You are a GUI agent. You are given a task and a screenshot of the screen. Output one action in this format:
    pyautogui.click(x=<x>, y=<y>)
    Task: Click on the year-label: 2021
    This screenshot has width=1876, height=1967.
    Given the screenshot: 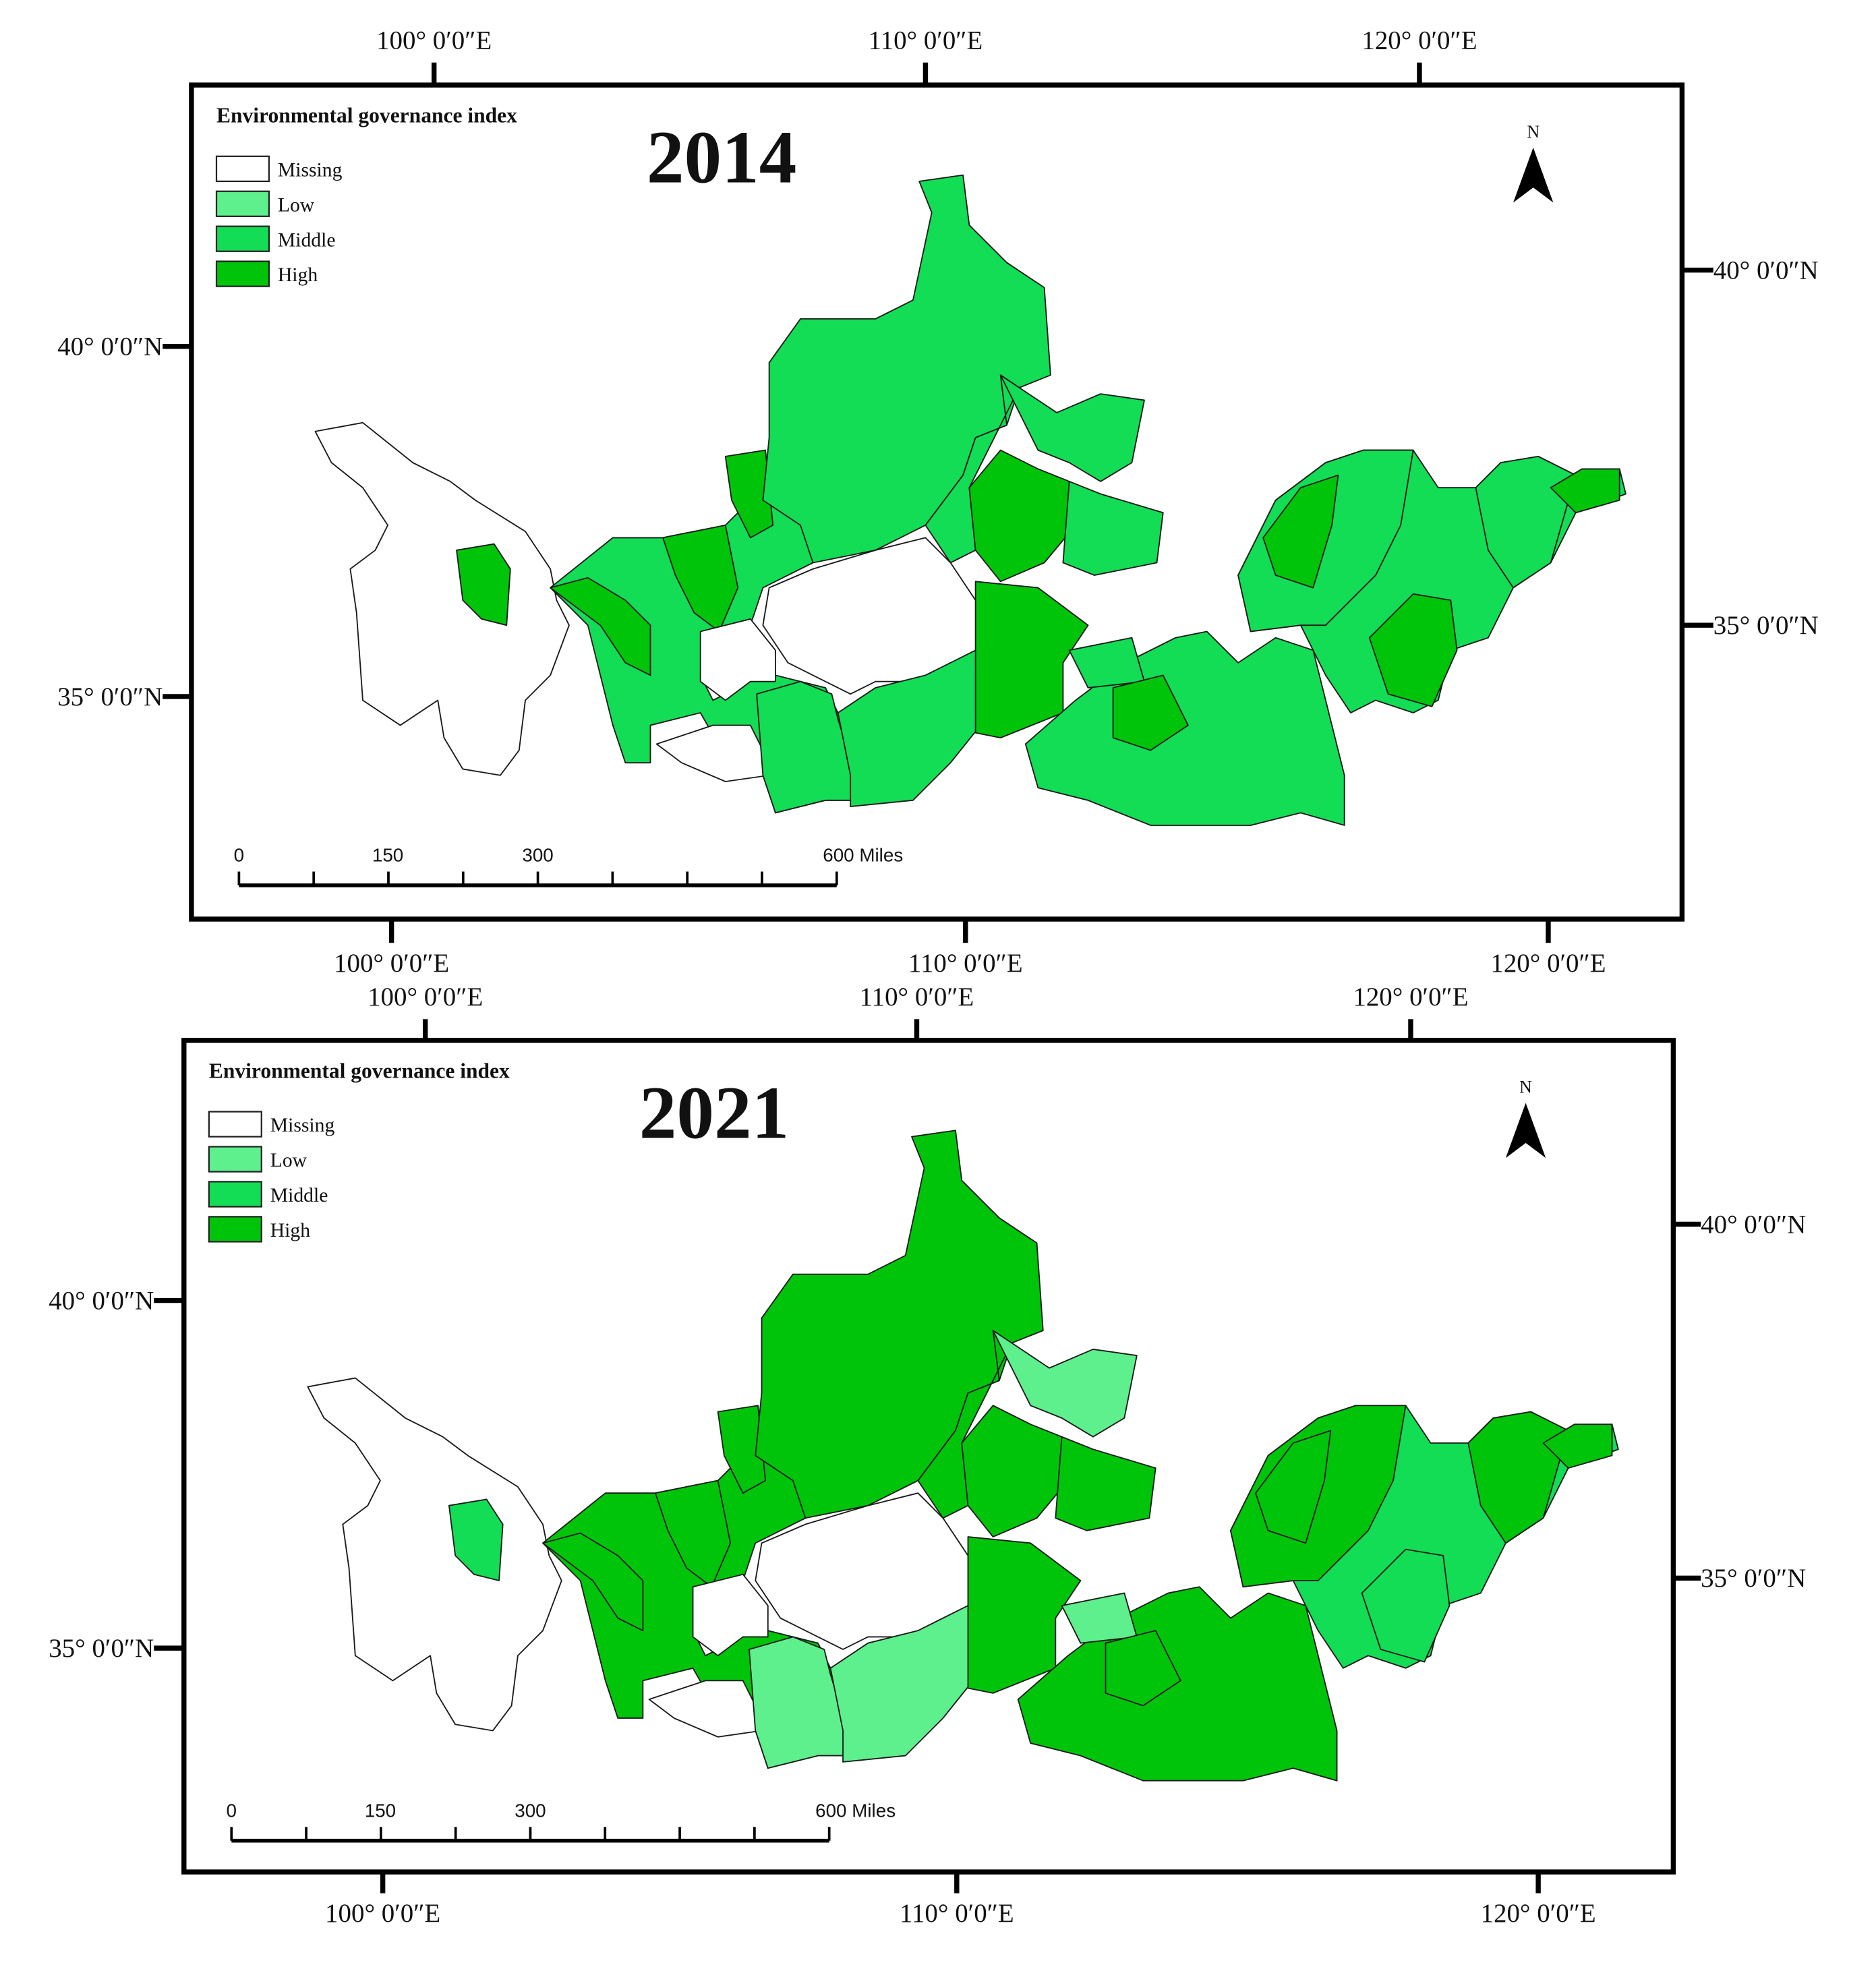 What is the action you would take?
    pyautogui.click(x=714, y=1113)
    